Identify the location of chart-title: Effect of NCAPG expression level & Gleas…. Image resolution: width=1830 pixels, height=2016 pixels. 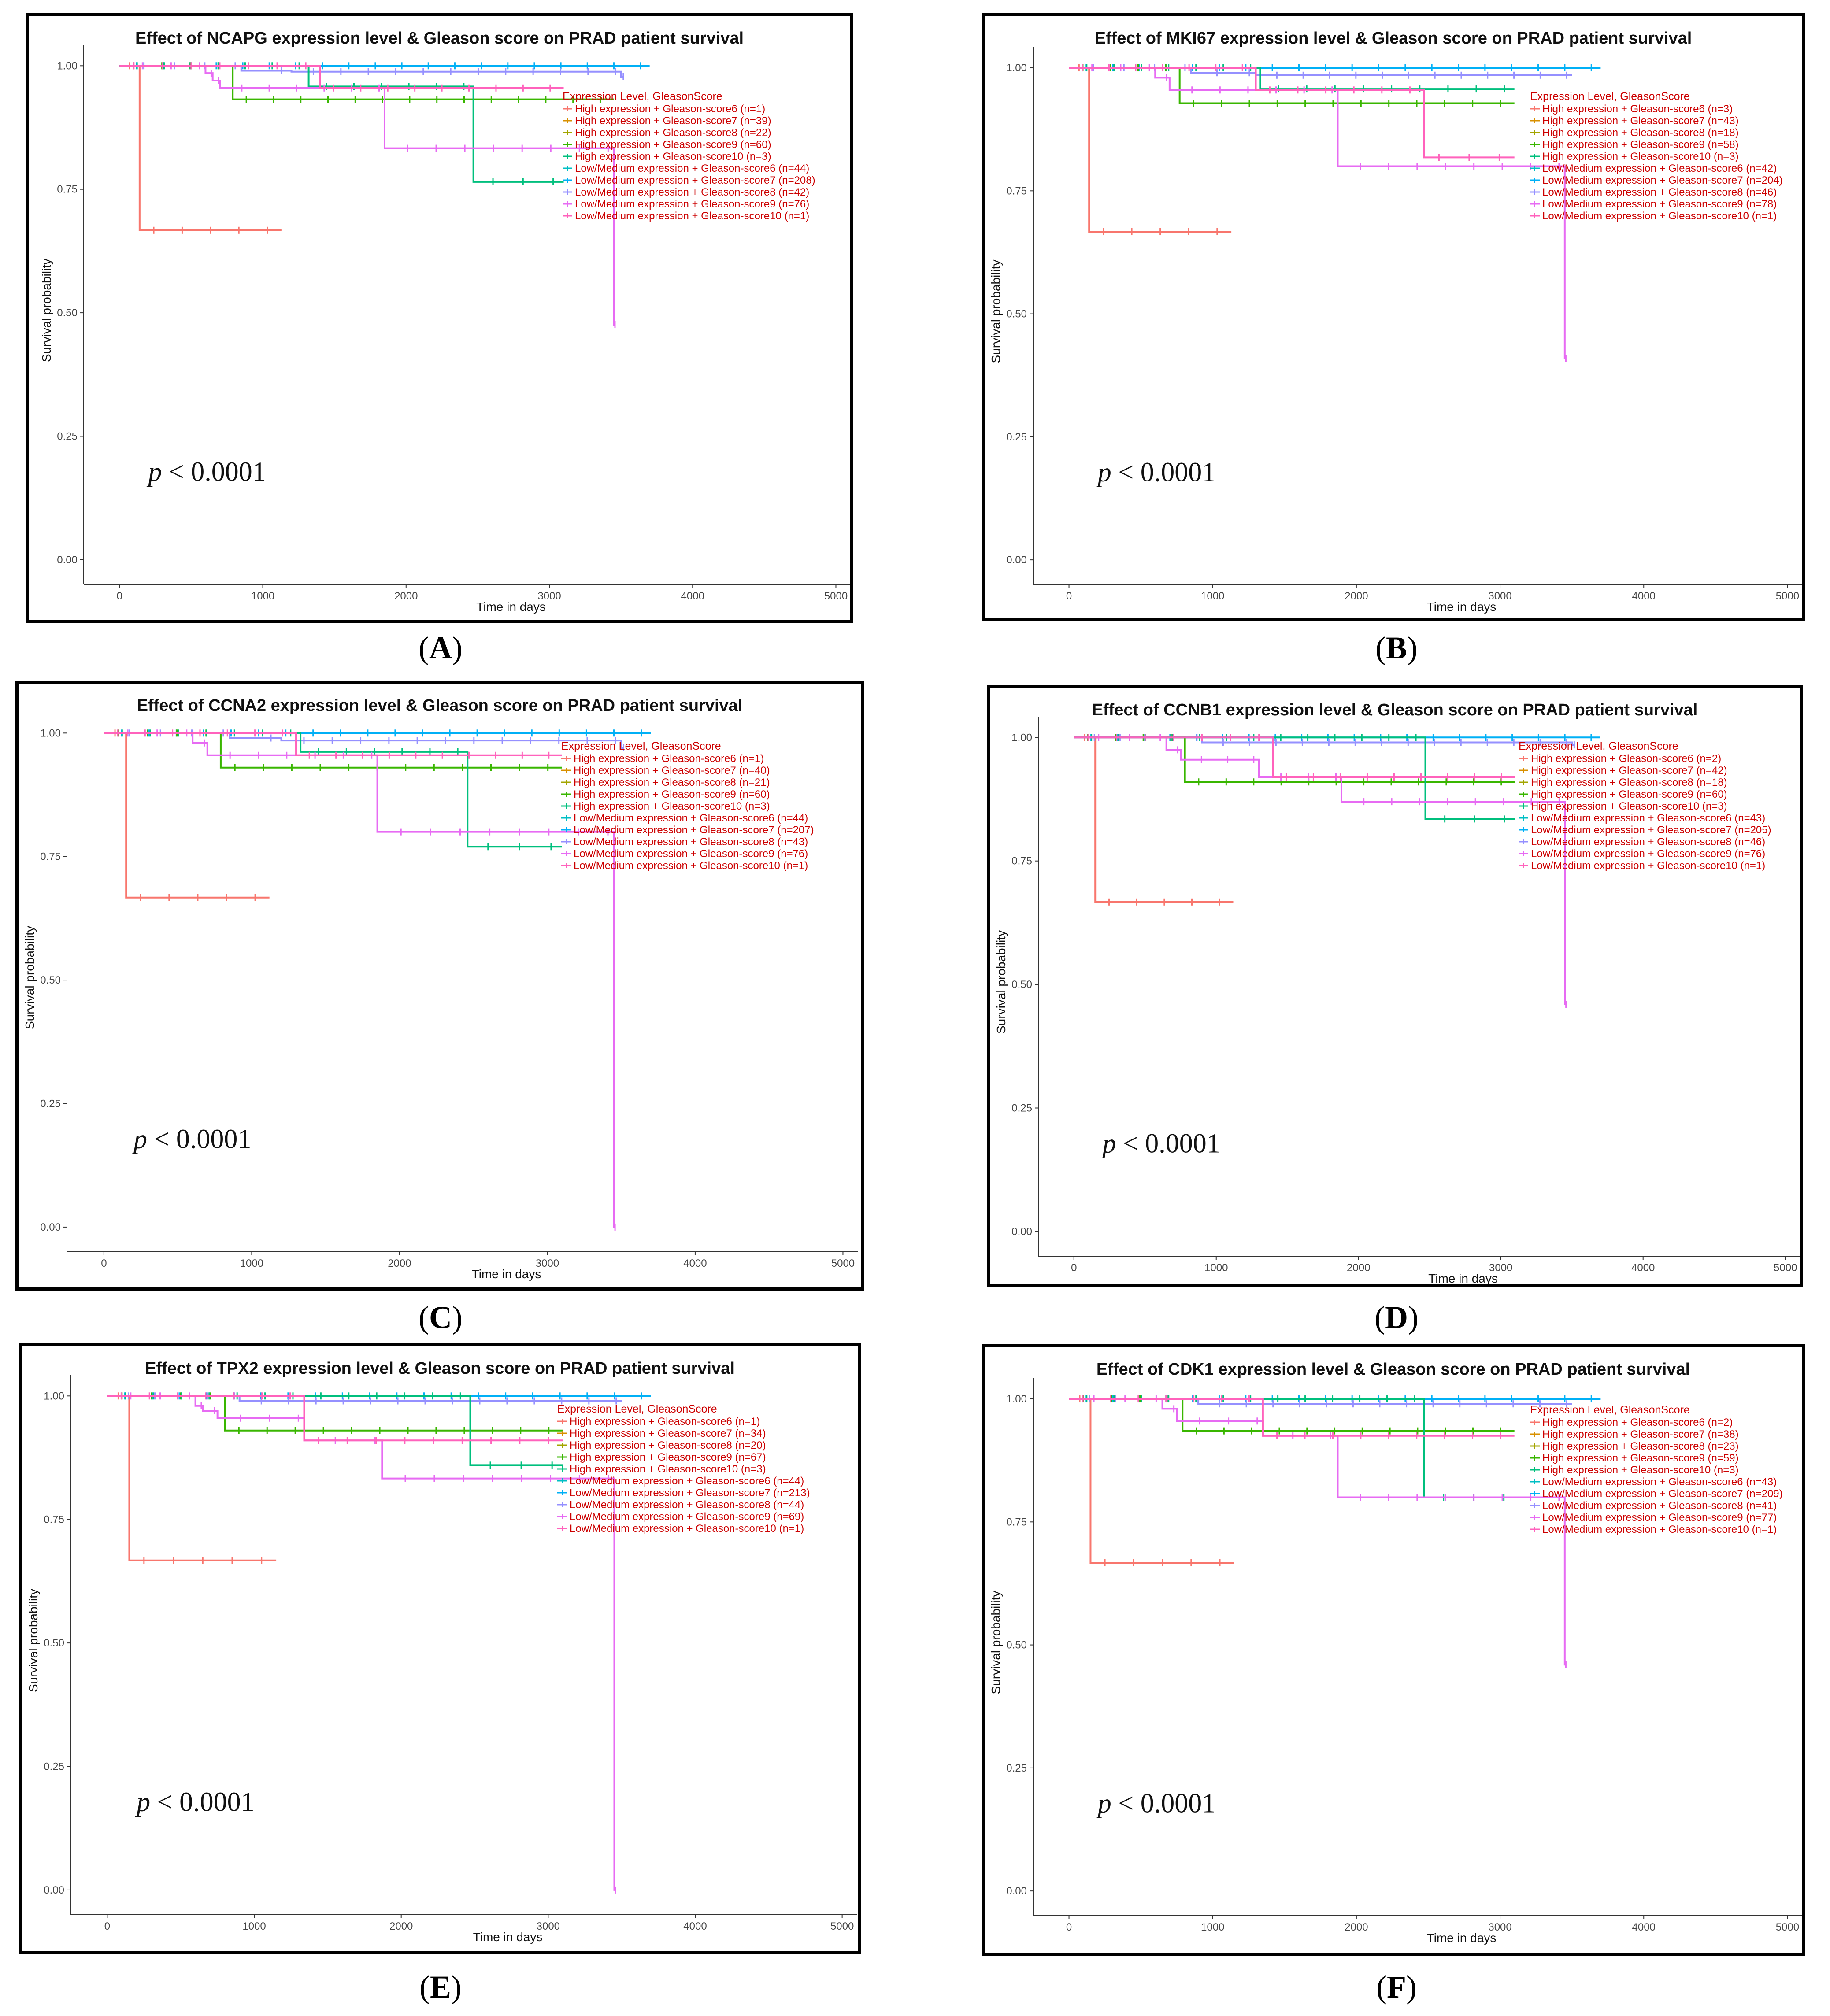
(439, 38).